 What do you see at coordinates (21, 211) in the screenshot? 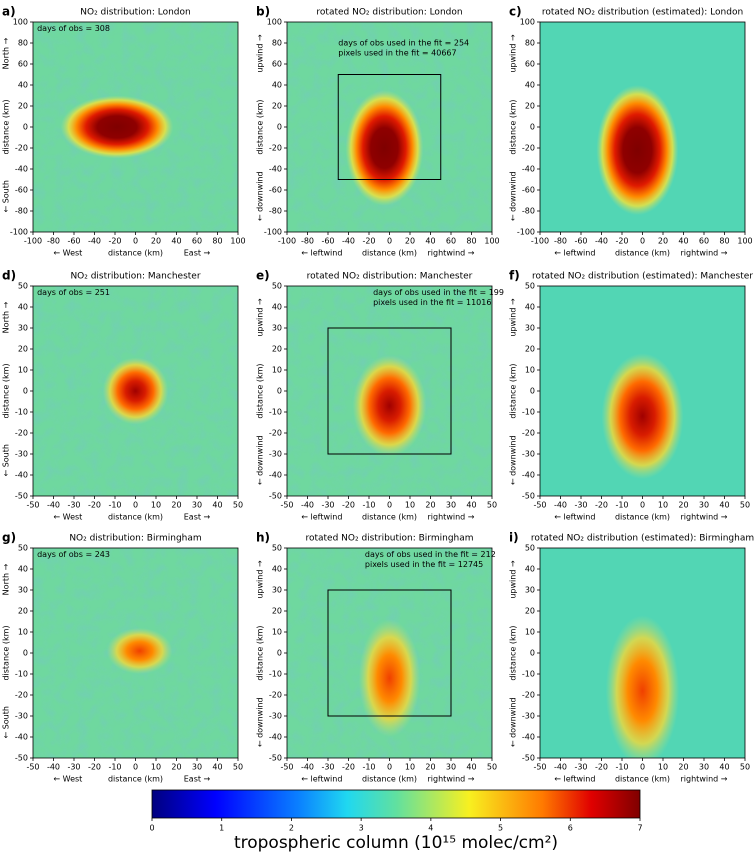
I see `y-tick-label: -80` at bounding box center [21, 211].